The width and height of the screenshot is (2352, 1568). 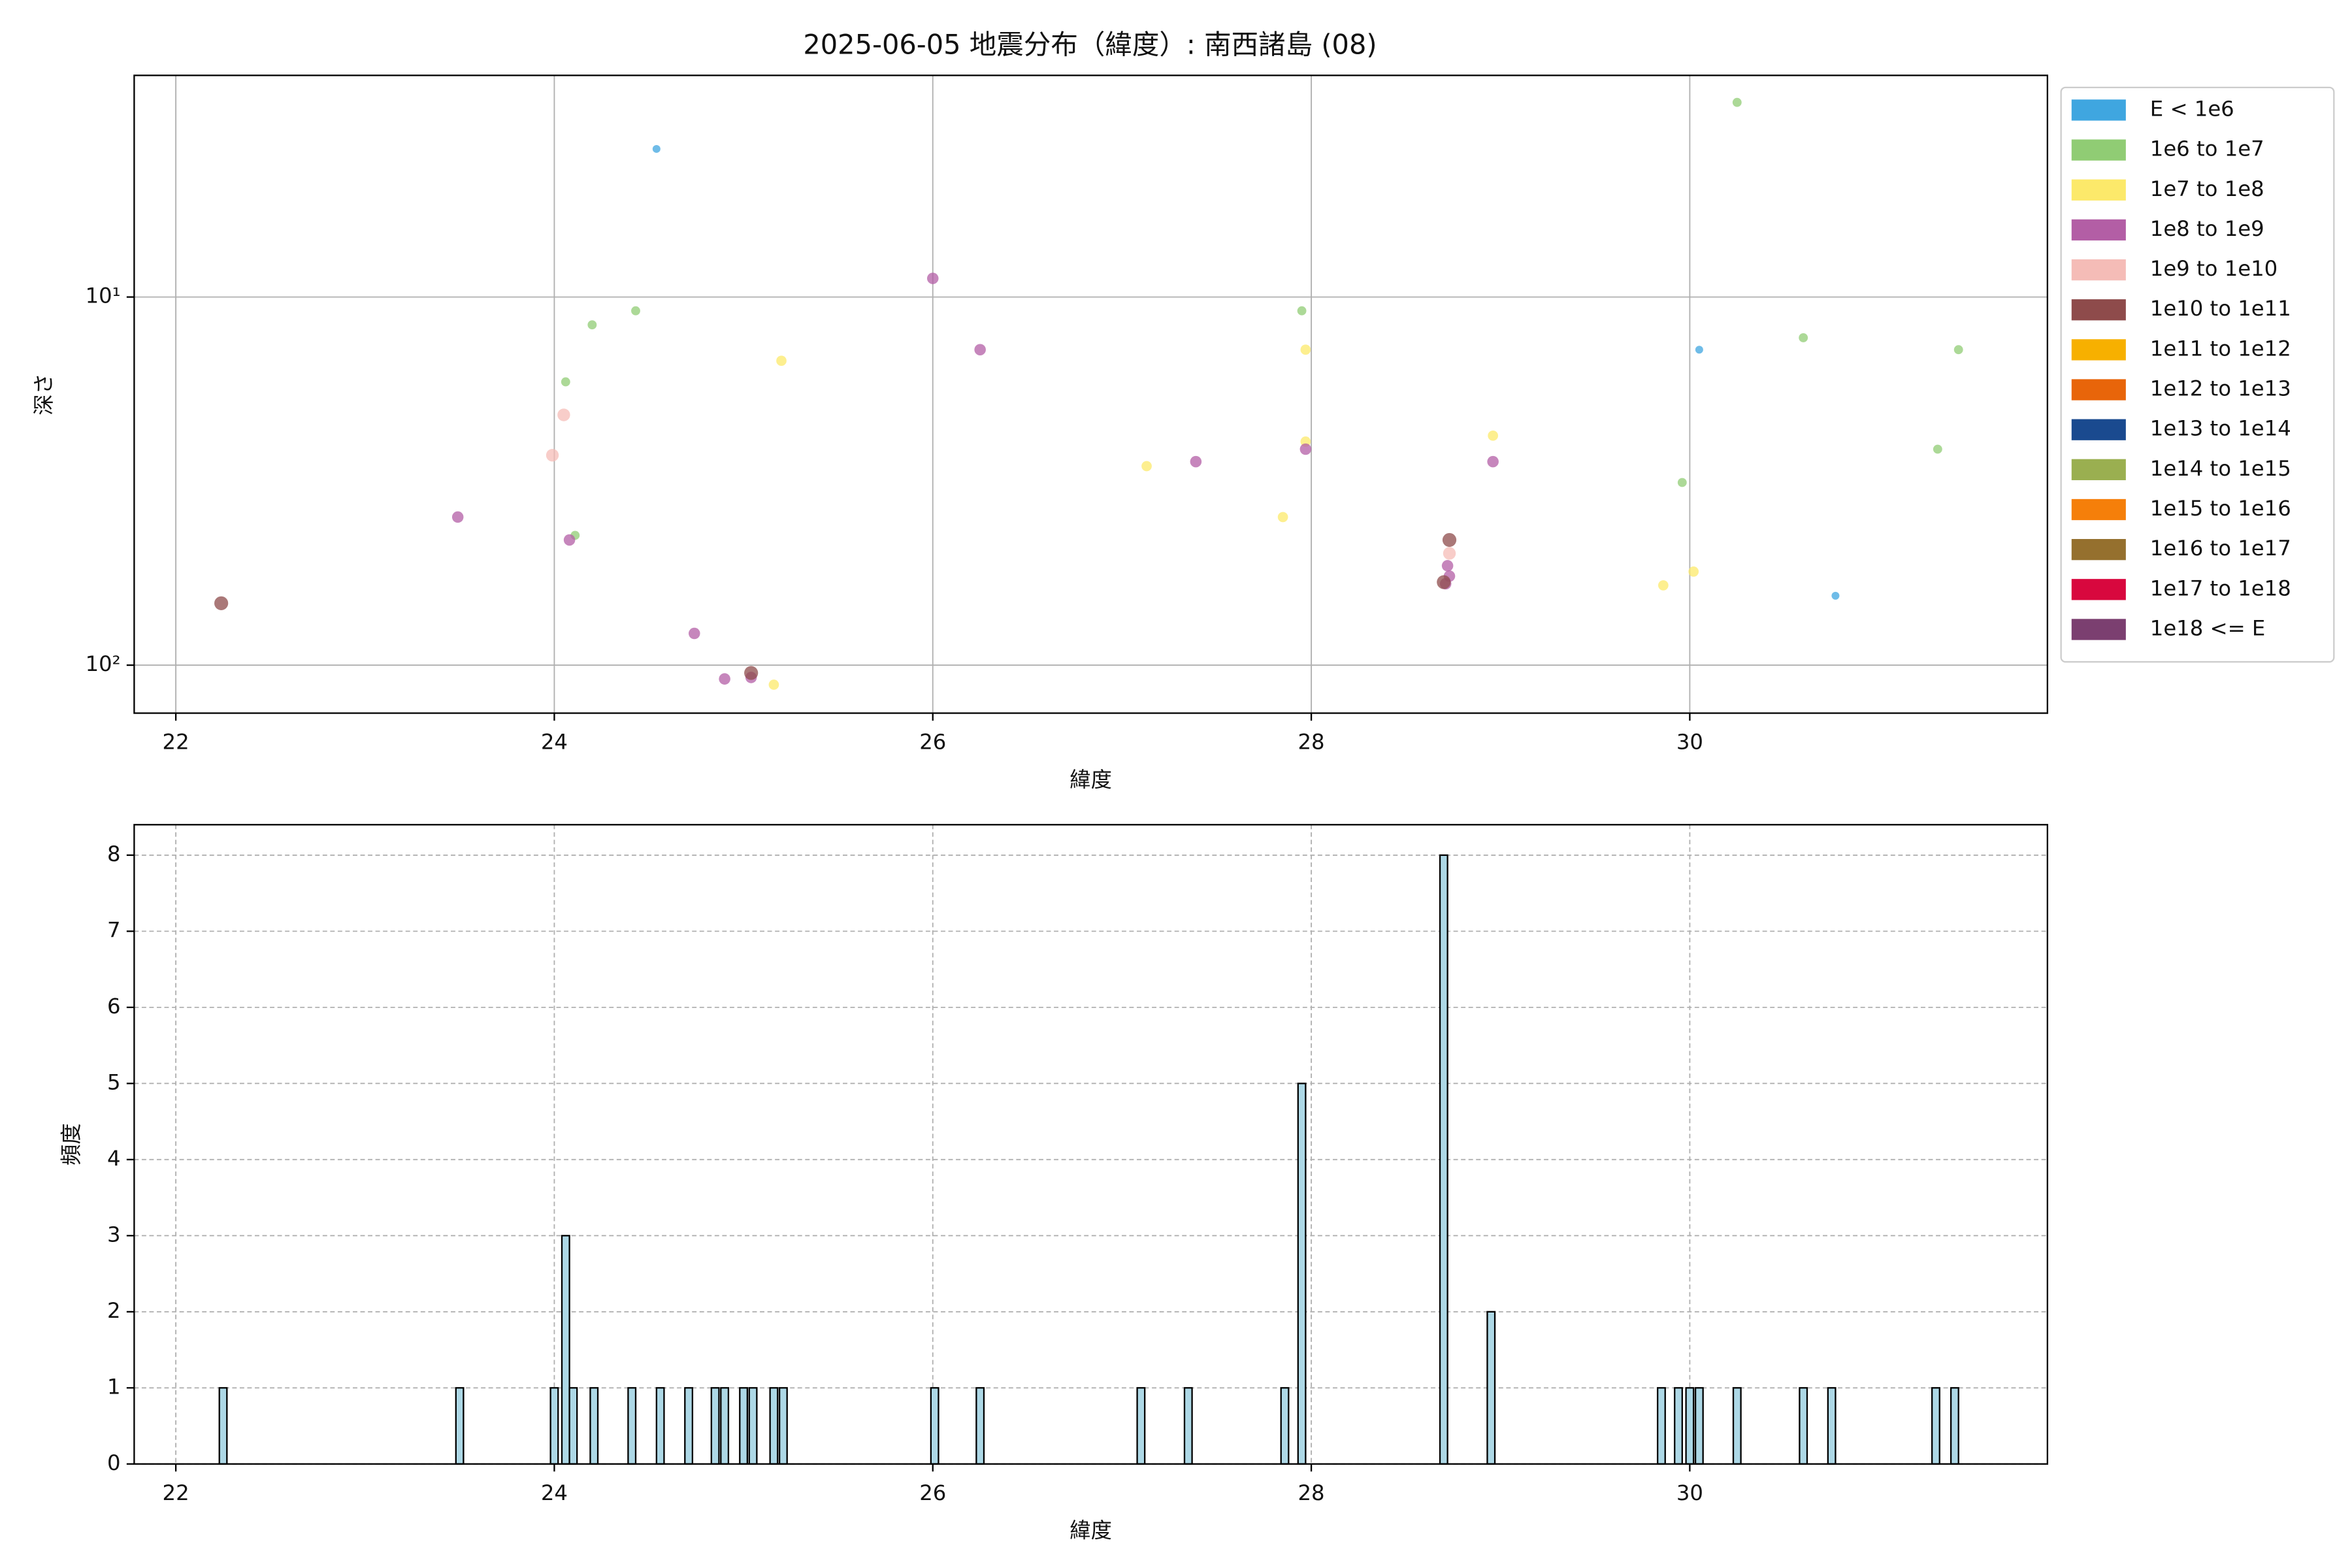 What do you see at coordinates (2220, 548) in the screenshot?
I see `legend-label: 1e16 to 1e17` at bounding box center [2220, 548].